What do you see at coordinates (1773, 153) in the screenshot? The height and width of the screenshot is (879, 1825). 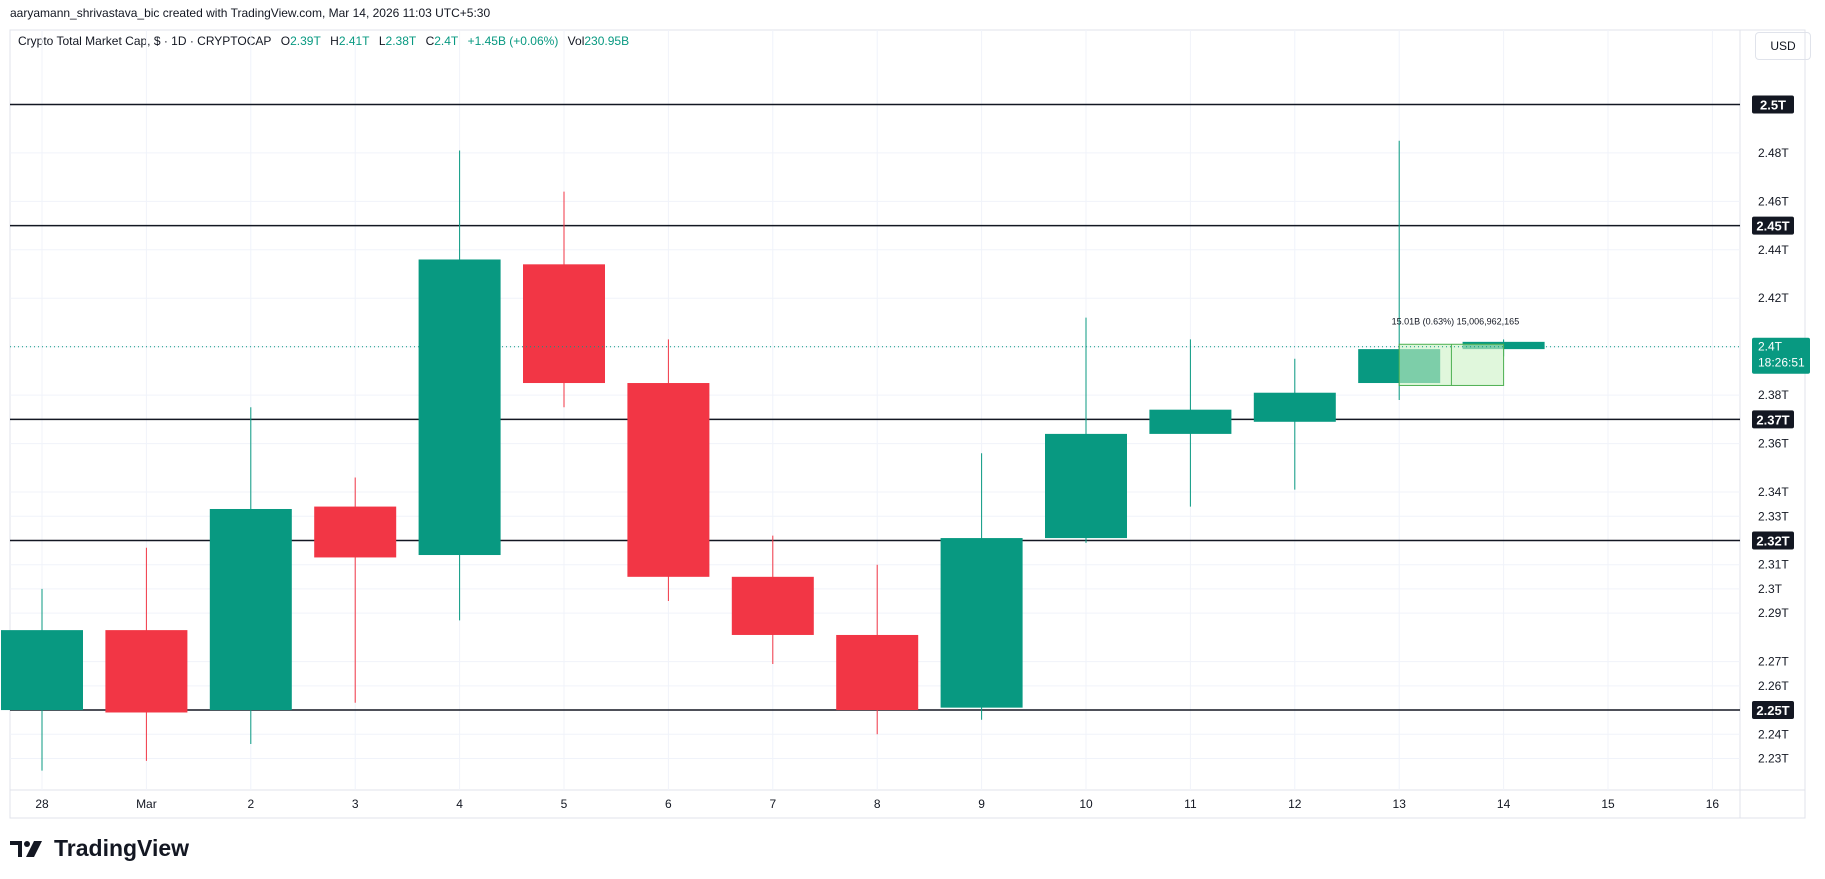 I see `y-tick-label: 2.48T` at bounding box center [1773, 153].